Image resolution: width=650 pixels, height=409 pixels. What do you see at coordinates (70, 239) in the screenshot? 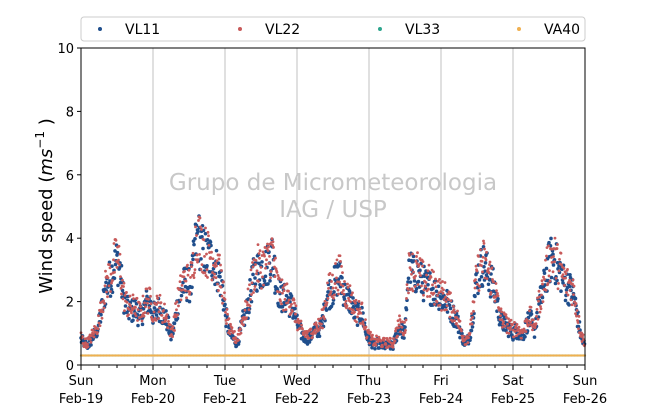
I see `y-tick-label: 4` at bounding box center [70, 239].